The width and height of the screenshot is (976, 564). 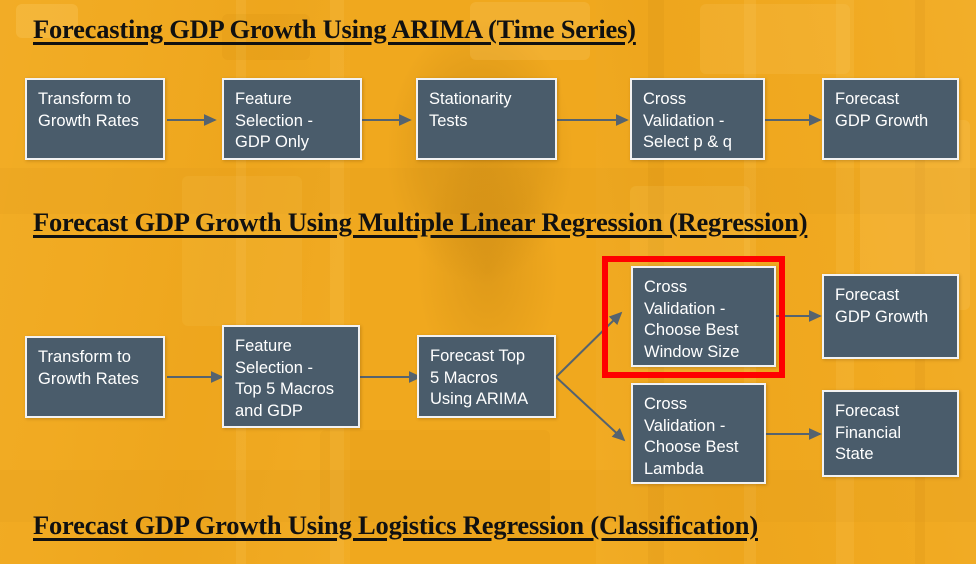 What do you see at coordinates (868, 432) in the screenshot?
I see `node-line: Financial` at bounding box center [868, 432].